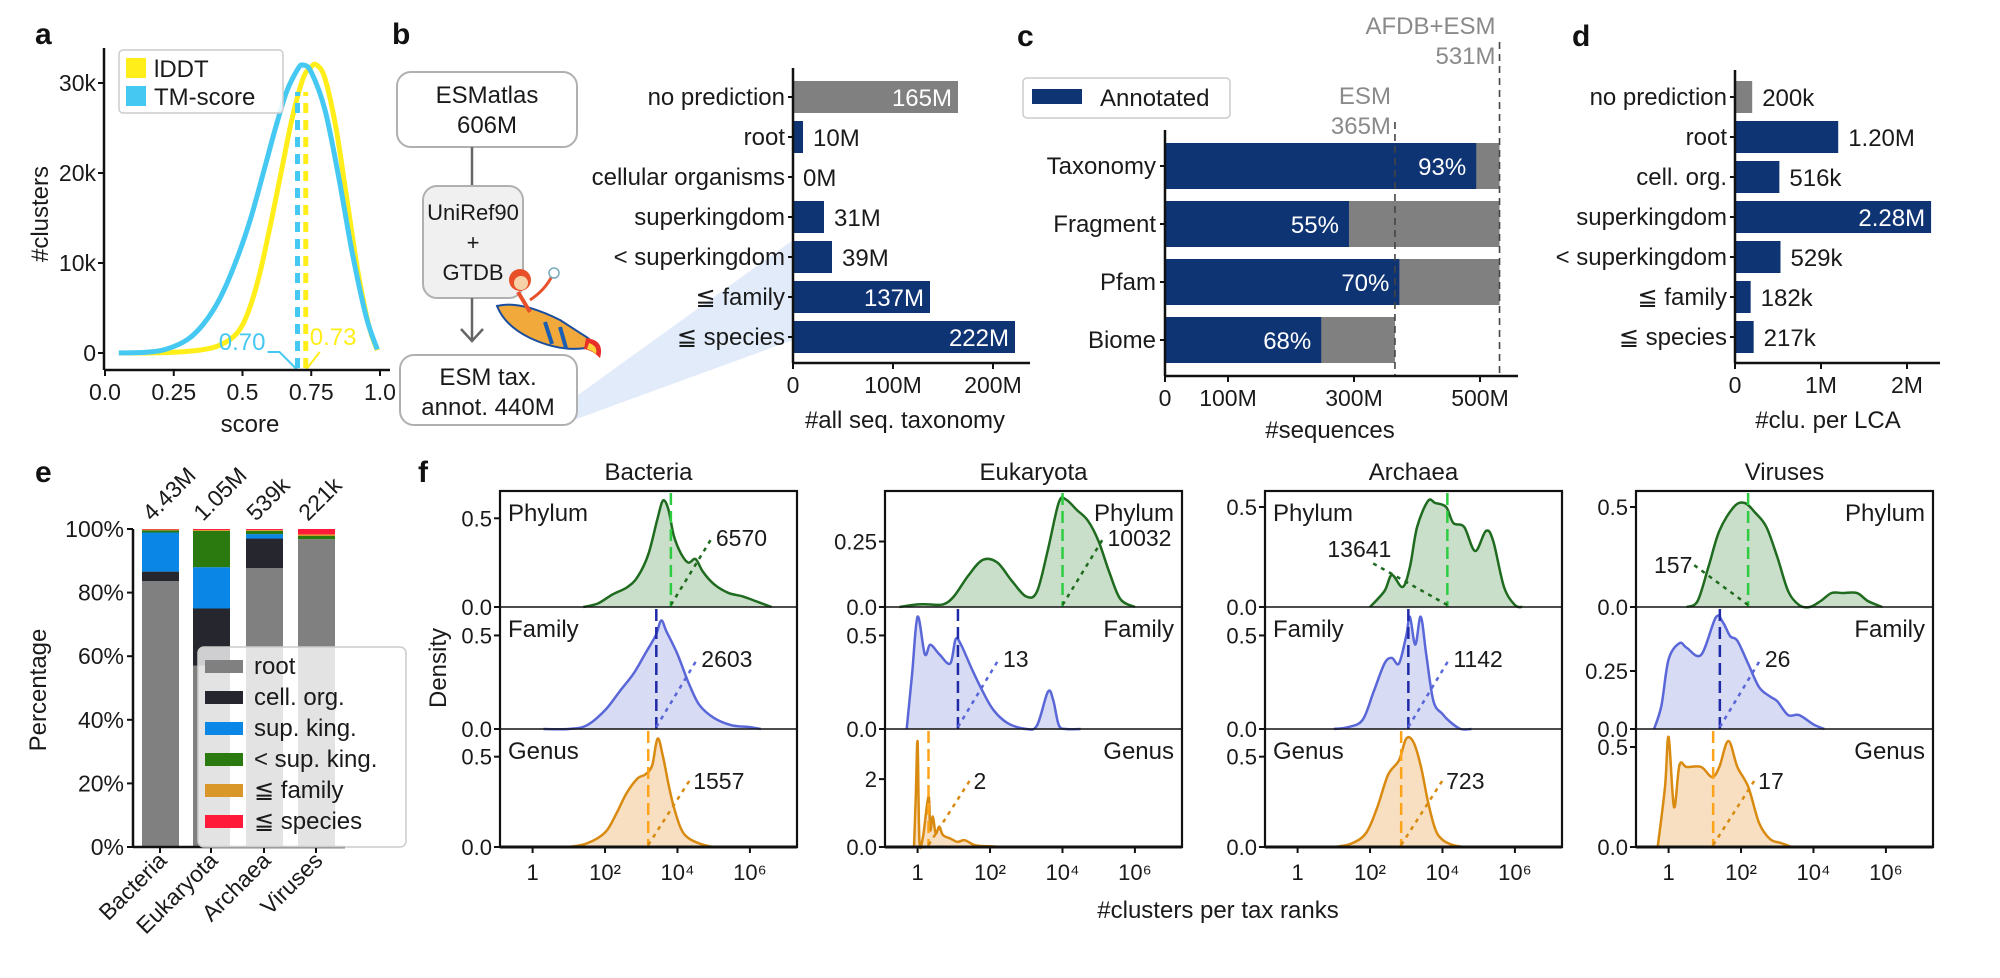 This screenshot has height=978, width=2000. I want to click on d-category-label: root, so click(1707, 137).